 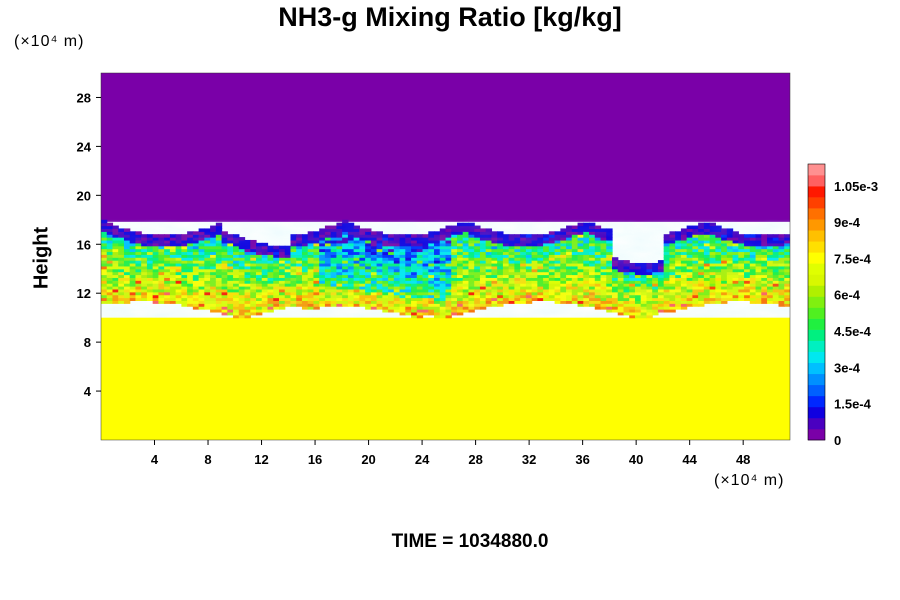 I want to click on mixing-layer-region, so click(x=445, y=269).